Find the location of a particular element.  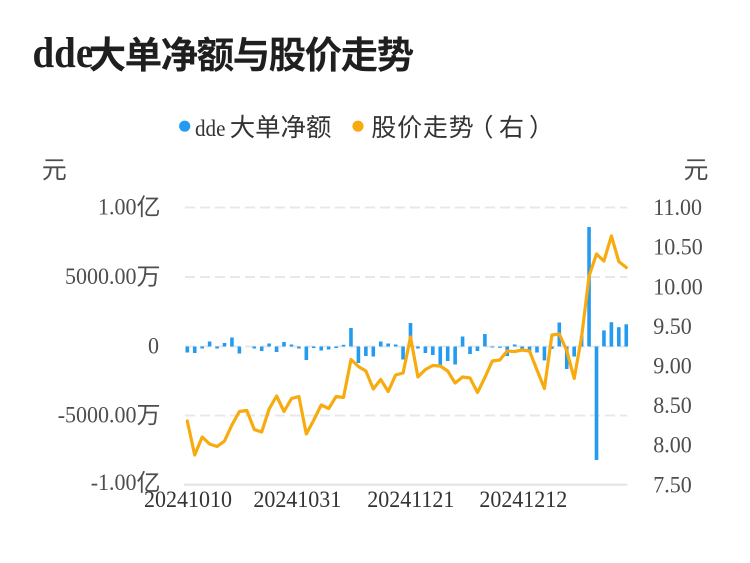

svg-text: 9.50 is located at coordinates (672, 326).